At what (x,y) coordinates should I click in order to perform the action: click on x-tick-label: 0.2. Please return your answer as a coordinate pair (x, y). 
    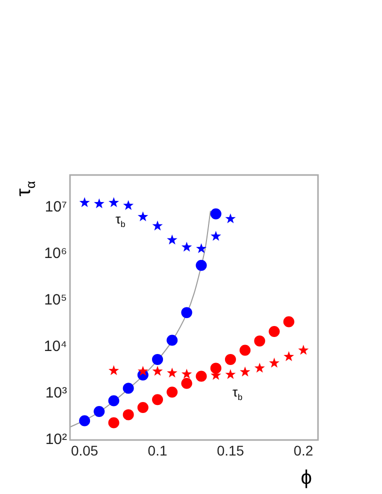
    Looking at the image, I should click on (304, 450).